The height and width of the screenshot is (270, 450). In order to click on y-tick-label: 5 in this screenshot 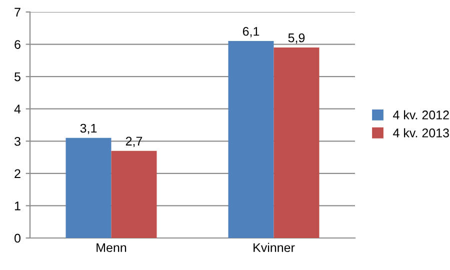, I will do `click(17, 77)`.